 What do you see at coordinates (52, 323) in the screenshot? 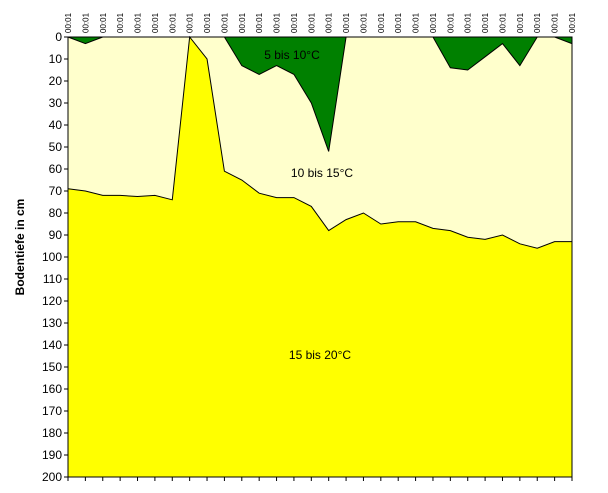
I see `y-tick-label: 130` at bounding box center [52, 323].